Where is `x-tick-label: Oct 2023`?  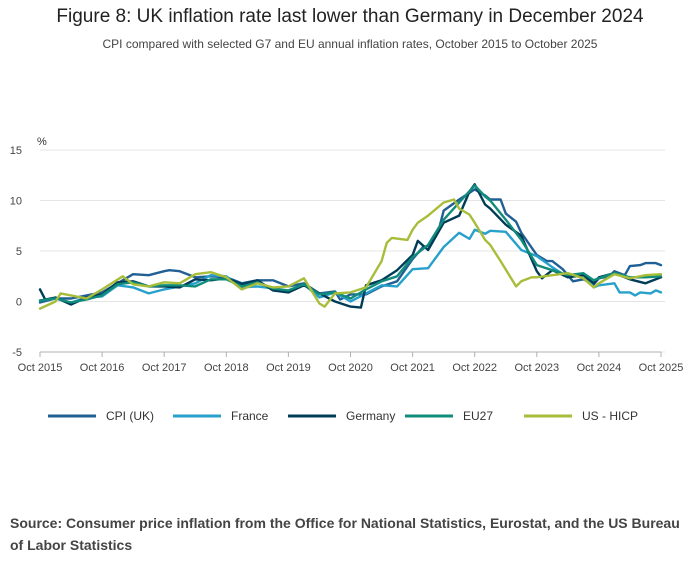
x-tick-label: Oct 2023 is located at coordinates (536, 368).